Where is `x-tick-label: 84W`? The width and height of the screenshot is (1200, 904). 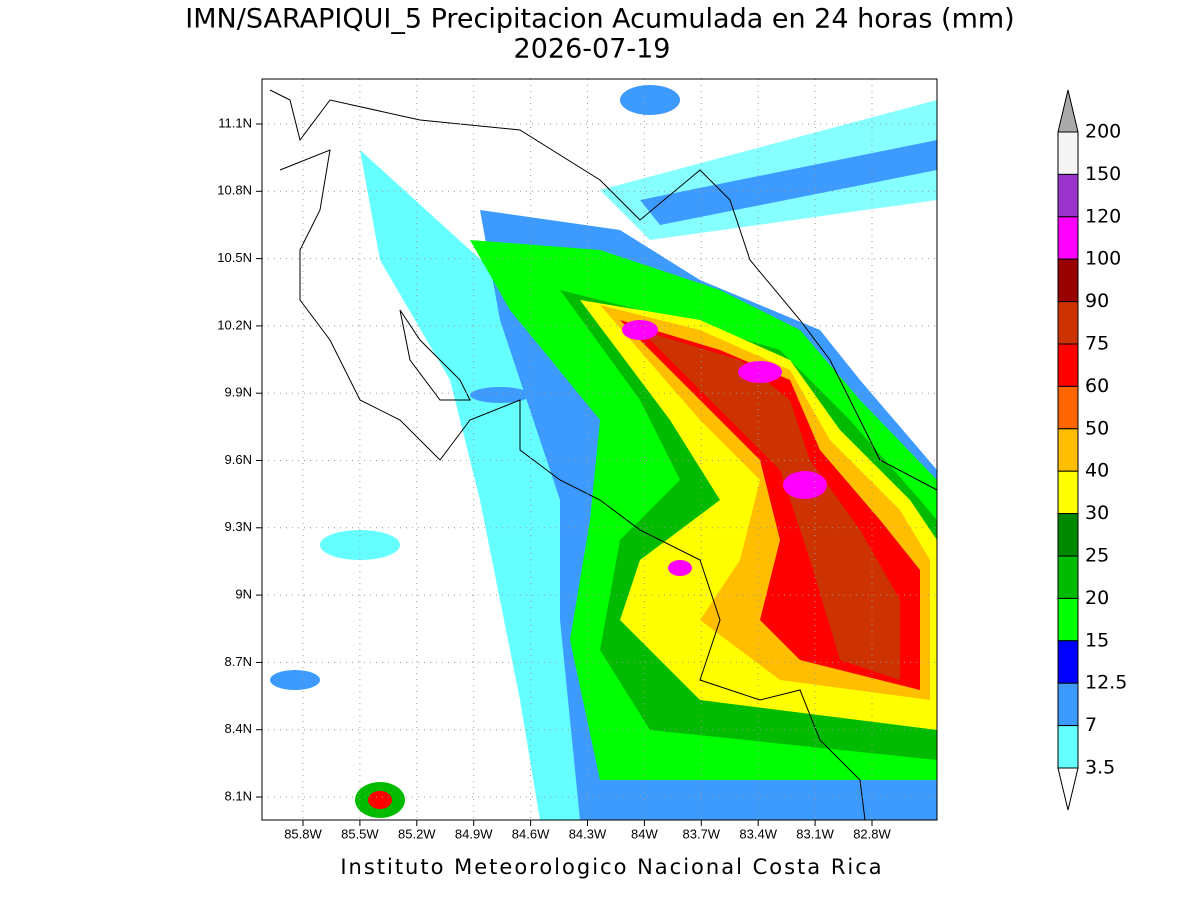
x-tick-label: 84W is located at coordinates (644, 833).